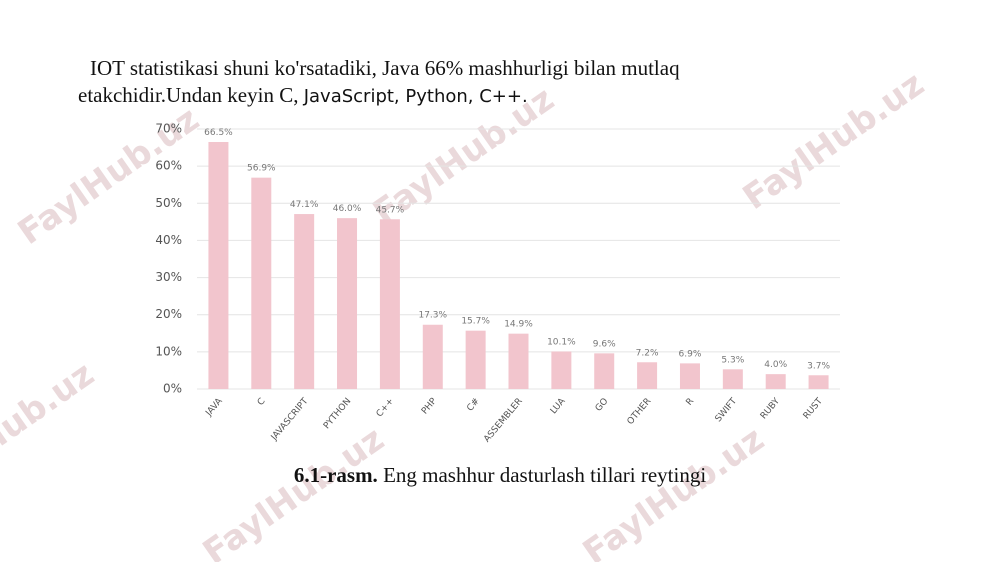 This screenshot has width=1000, height=562. What do you see at coordinates (290, 419) in the screenshot?
I see `x-tick-label: JAVASCRIPT` at bounding box center [290, 419].